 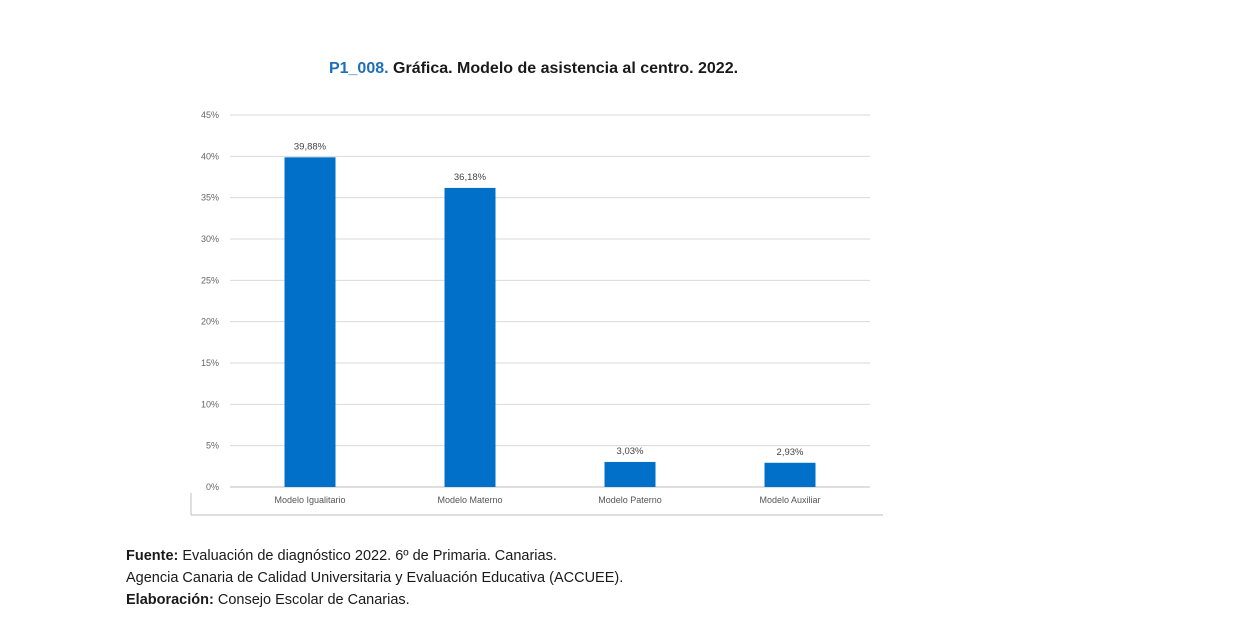 I want to click on y-tick-label: 45%, so click(x=210, y=115).